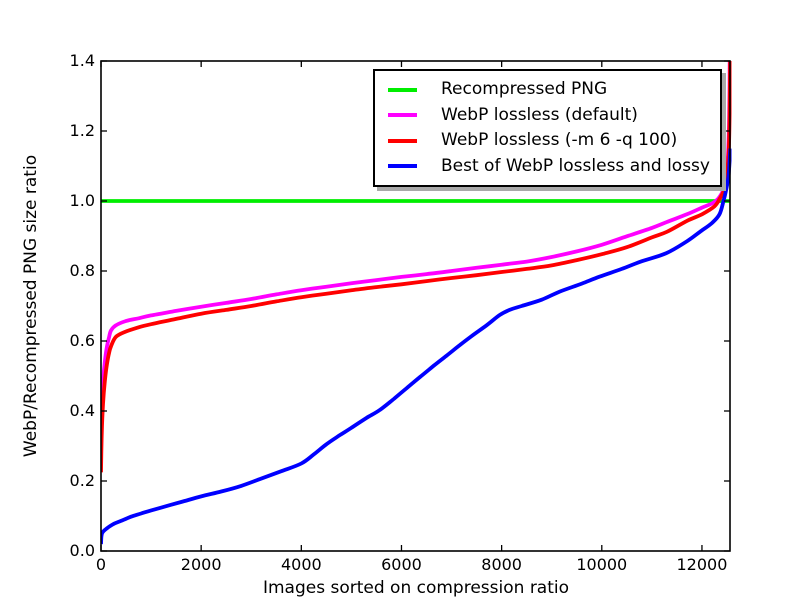 The image size is (812, 612). I want to click on legend-label: Best of WebP lossless and lossy, so click(575, 165).